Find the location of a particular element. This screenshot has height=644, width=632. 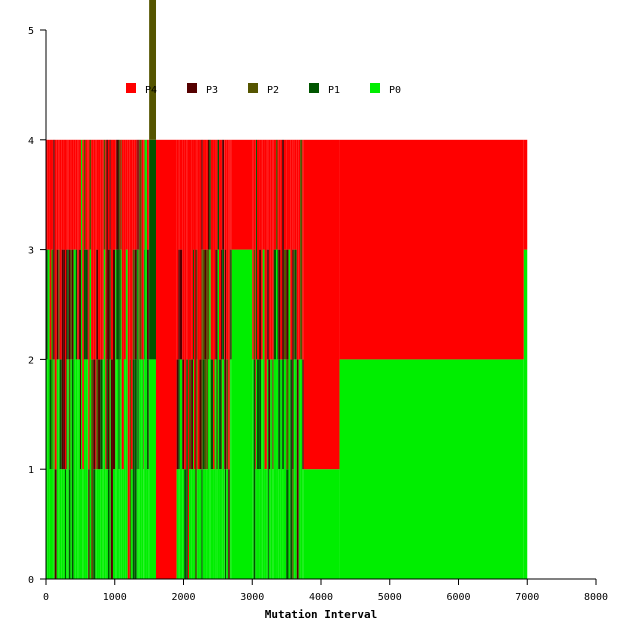

y-tick-label: 4 is located at coordinates (31, 141).